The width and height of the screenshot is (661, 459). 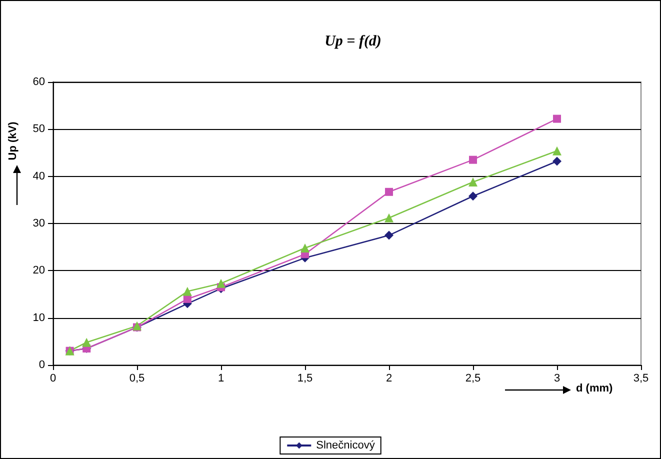 What do you see at coordinates (346, 446) in the screenshot?
I see `legend-label: Slnečnicový` at bounding box center [346, 446].